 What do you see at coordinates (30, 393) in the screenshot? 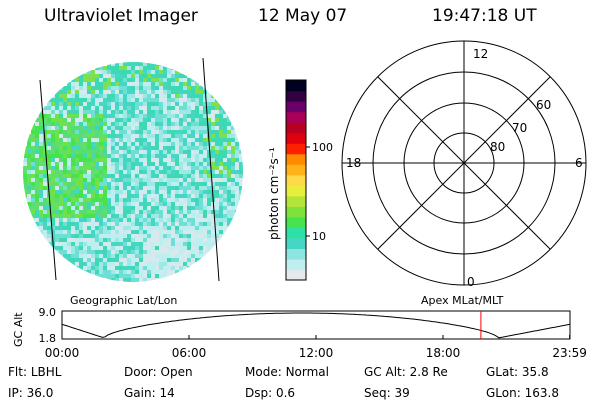
I see `info-ip: IP: 36.0` at bounding box center [30, 393].